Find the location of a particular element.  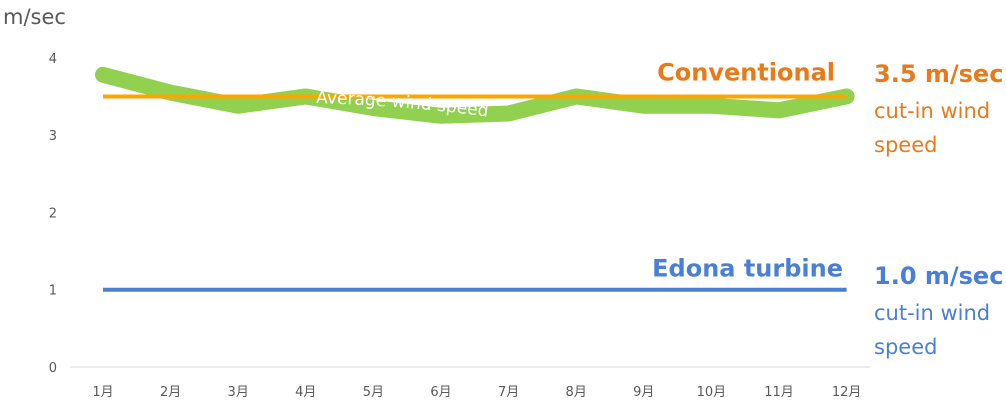

y-tick-label: 3 is located at coordinates (53, 136).